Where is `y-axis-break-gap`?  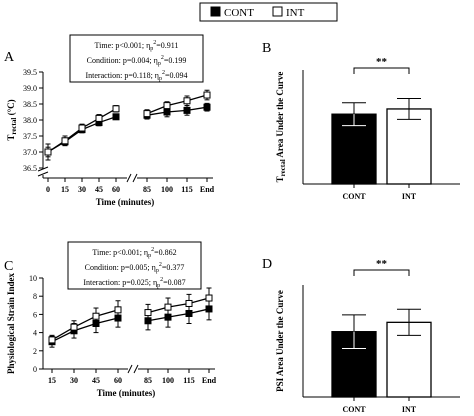
y-axis-break-gap is located at coordinates (43, 172).